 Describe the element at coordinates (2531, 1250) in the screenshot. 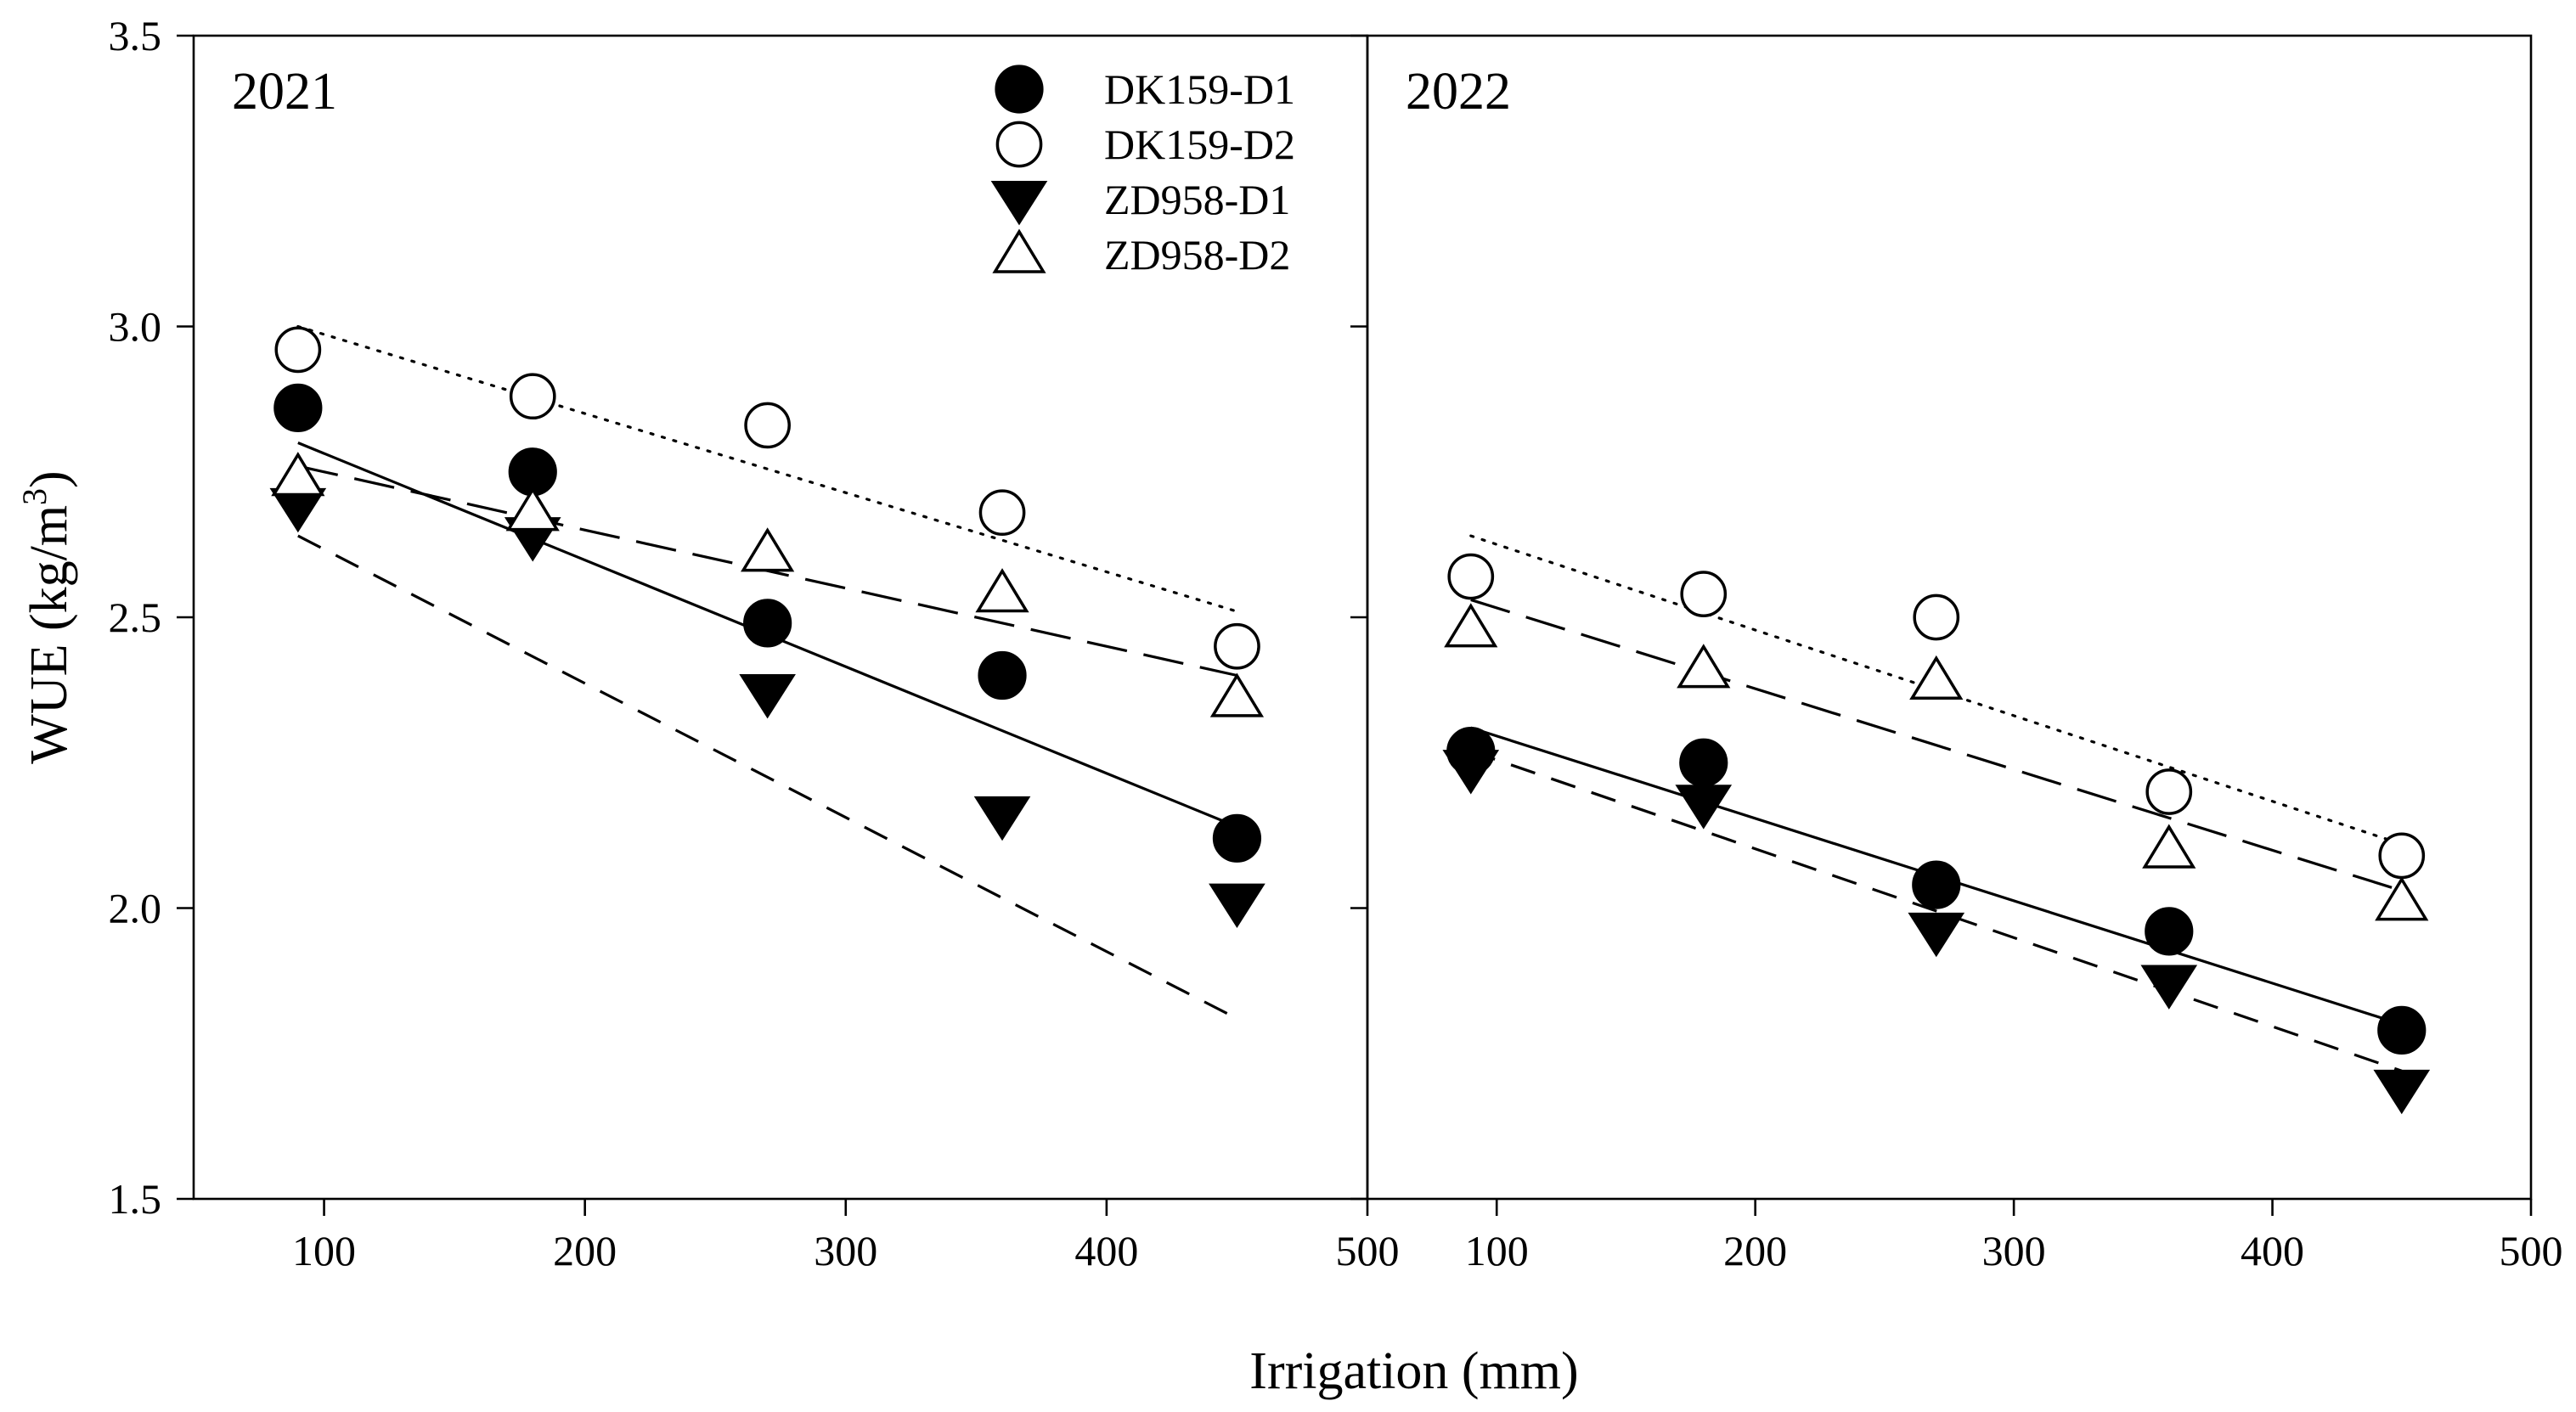

I see `x-tick-label-2022-500: 500` at that location.